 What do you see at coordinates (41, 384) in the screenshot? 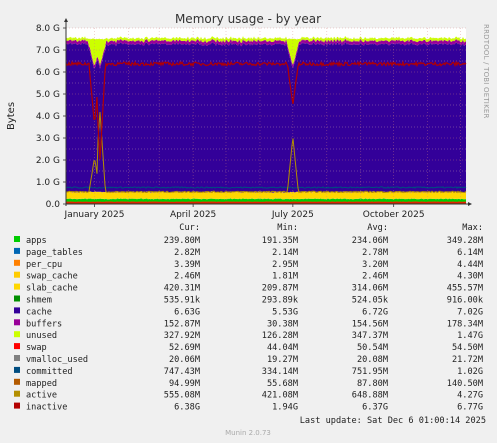
I see `legend-label-mapped: mapped` at bounding box center [41, 384].